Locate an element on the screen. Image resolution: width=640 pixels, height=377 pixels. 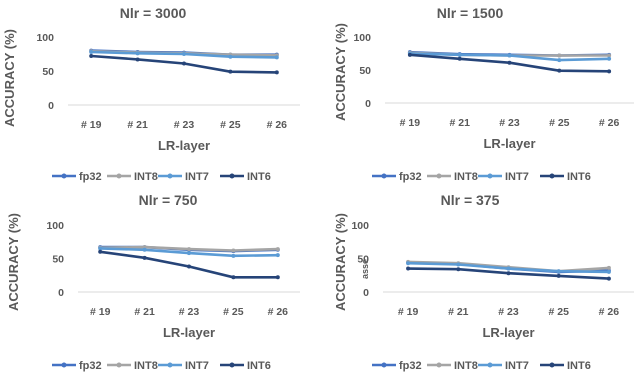
x-tick-label: # 21 is located at coordinates (459, 123).